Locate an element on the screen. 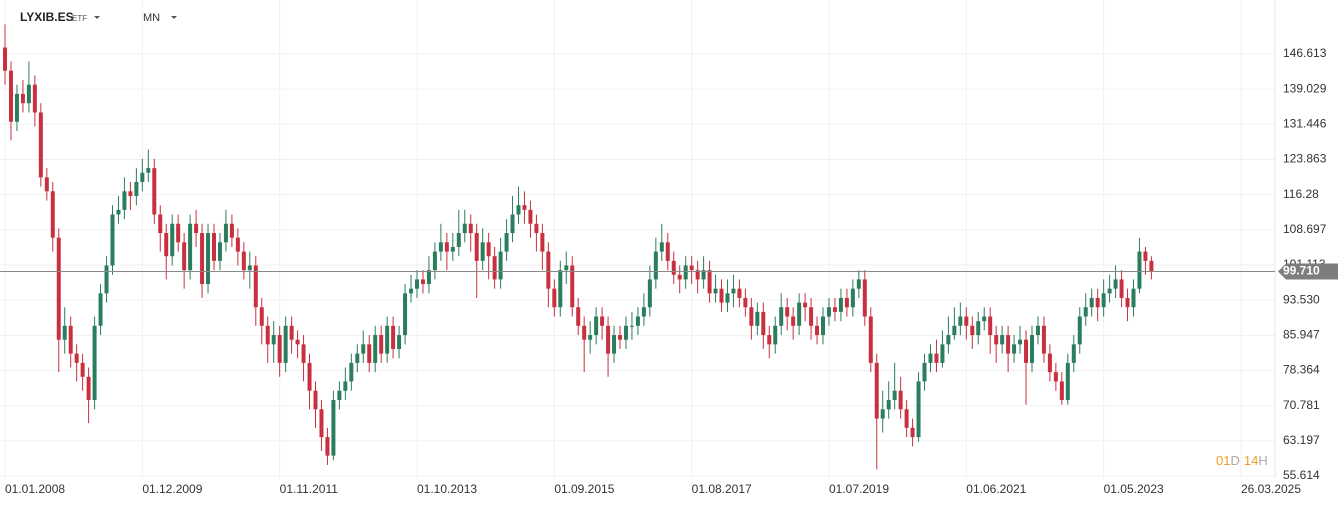 Image resolution: width=1342 pixels, height=512 pixels. y-tick-label: 93.530 is located at coordinates (1301, 299).